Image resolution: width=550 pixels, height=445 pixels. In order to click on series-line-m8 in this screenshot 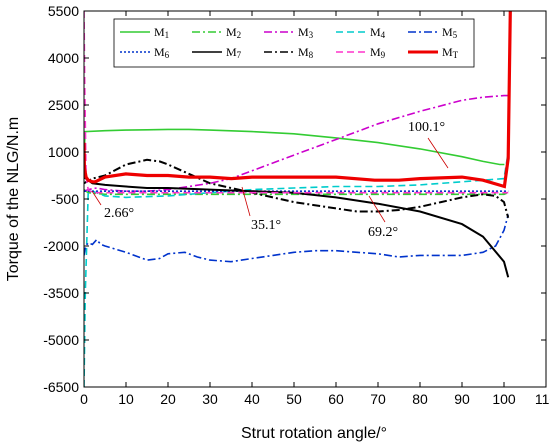, I will do `click(297, 188)`.